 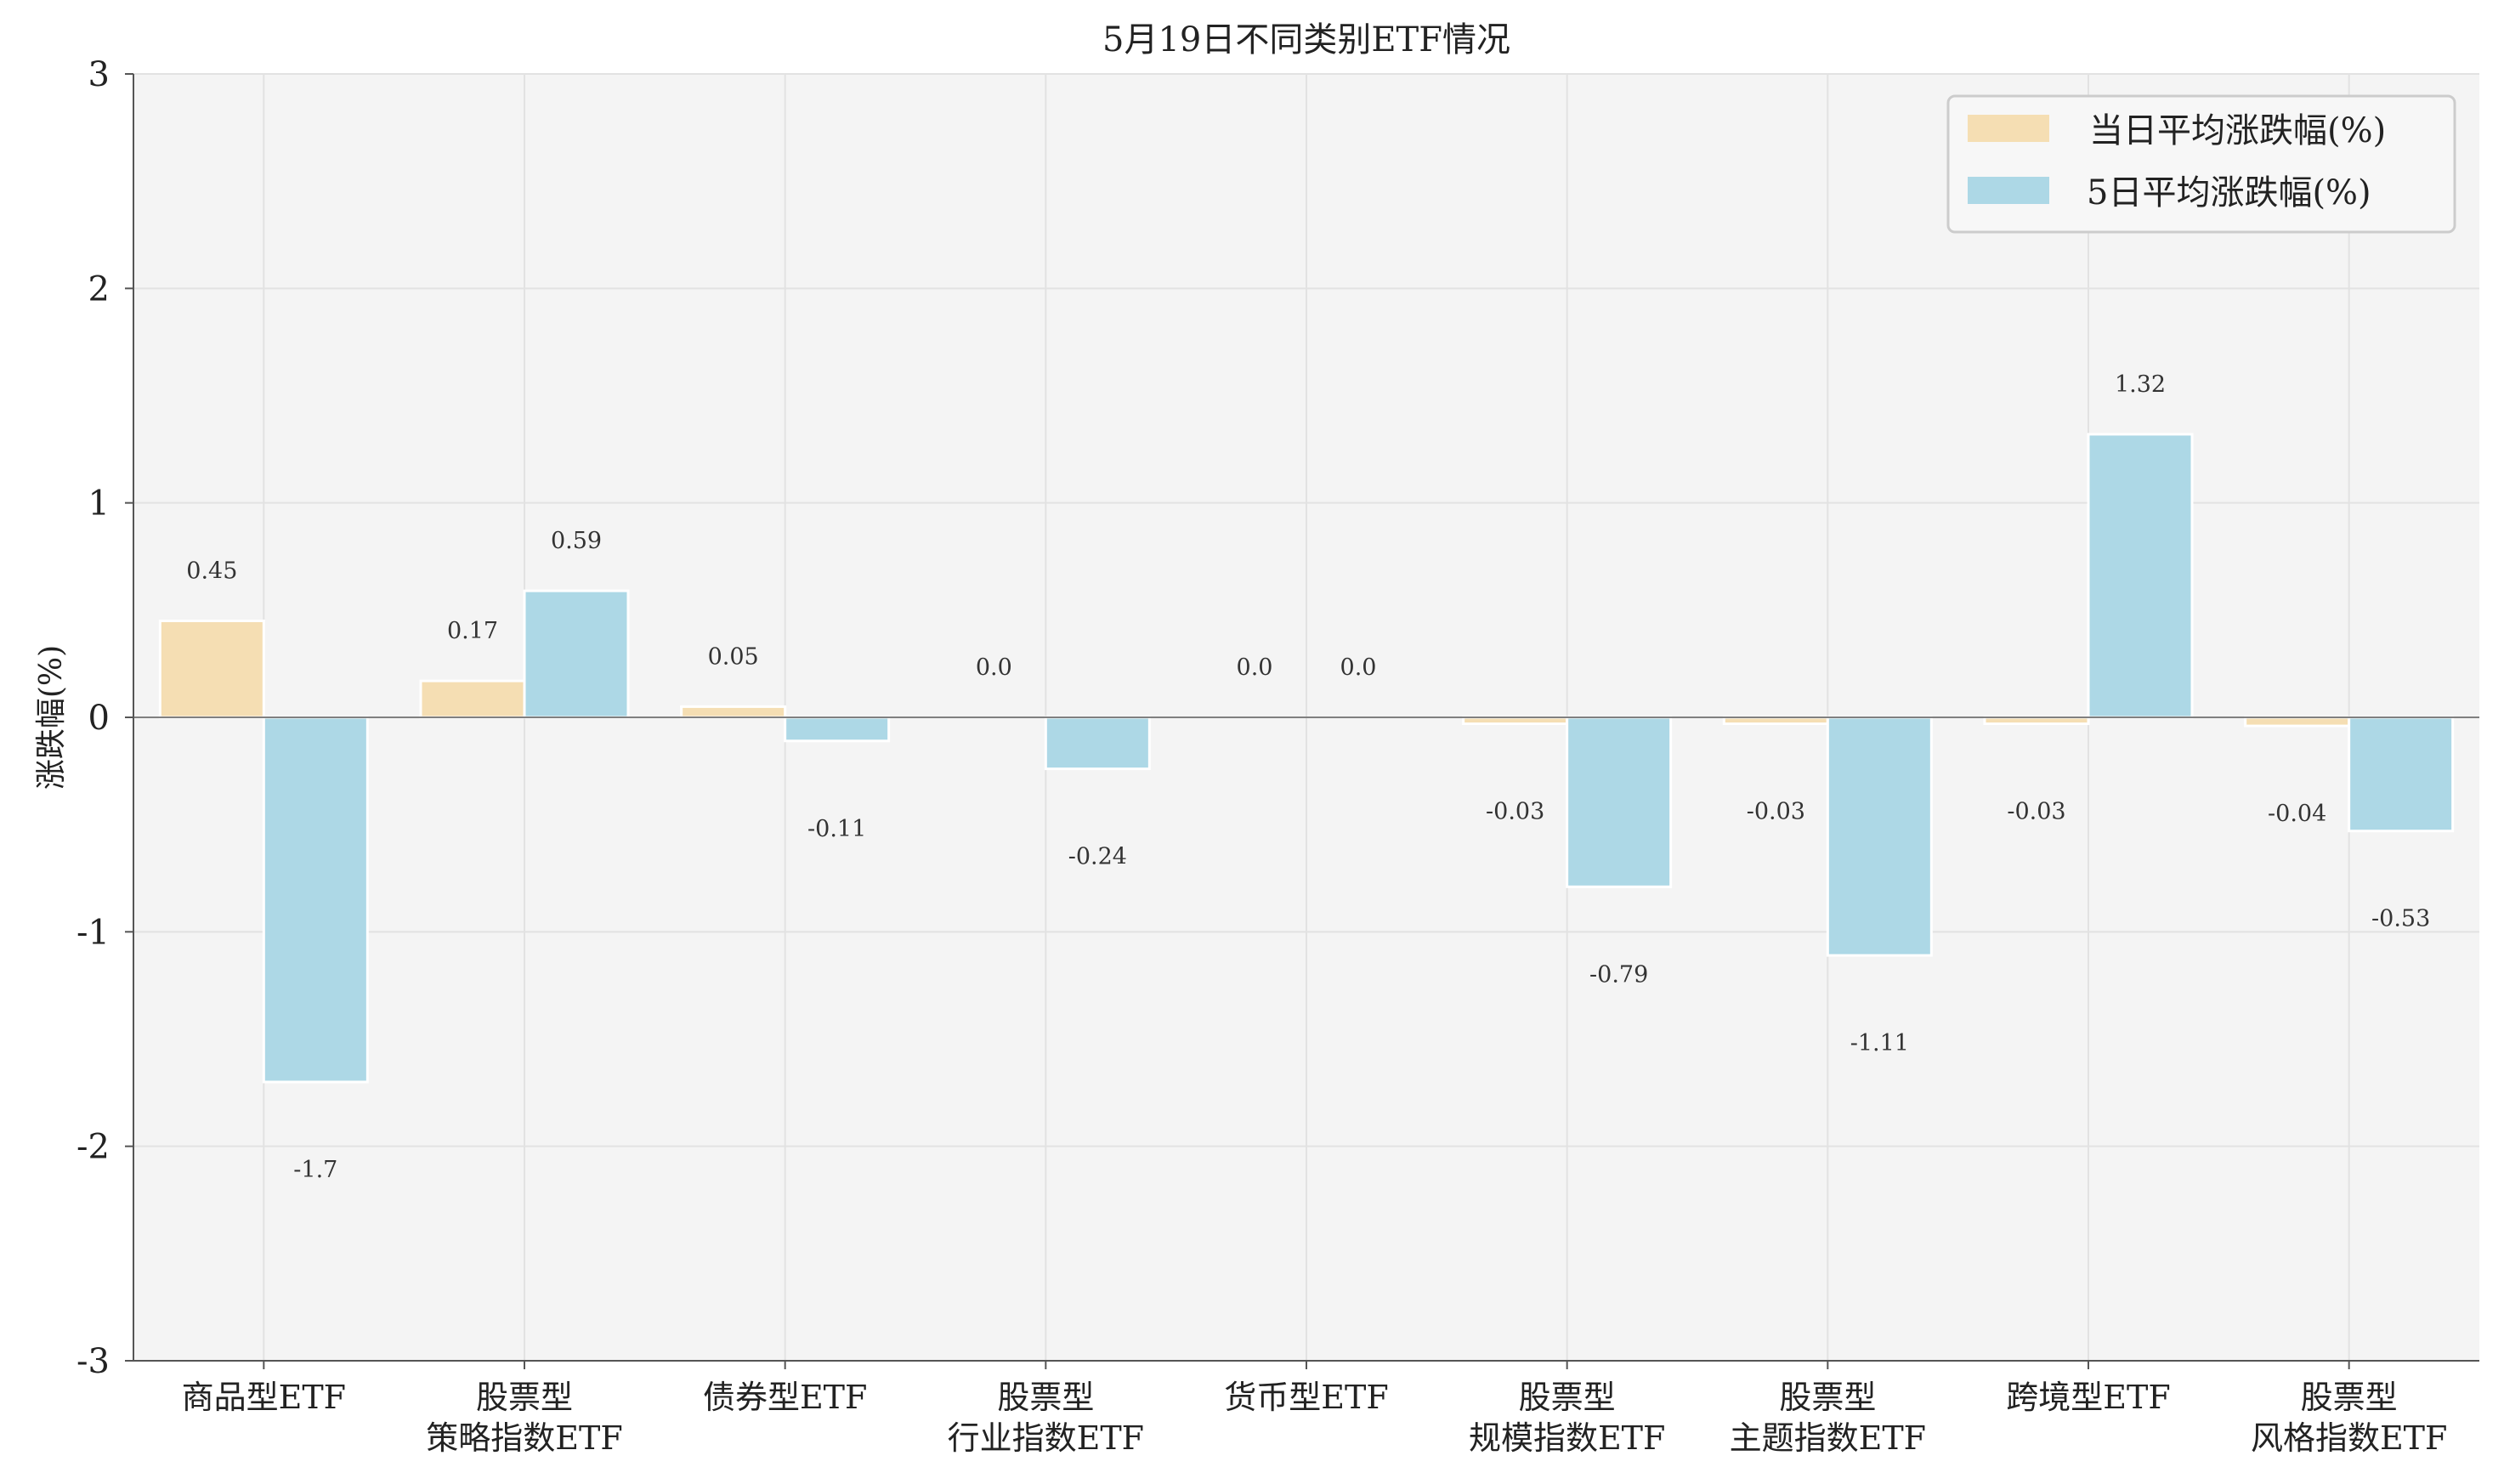 What do you see at coordinates (1879, 1043) in the screenshot?
I see `data-label: -1.11` at bounding box center [1879, 1043].